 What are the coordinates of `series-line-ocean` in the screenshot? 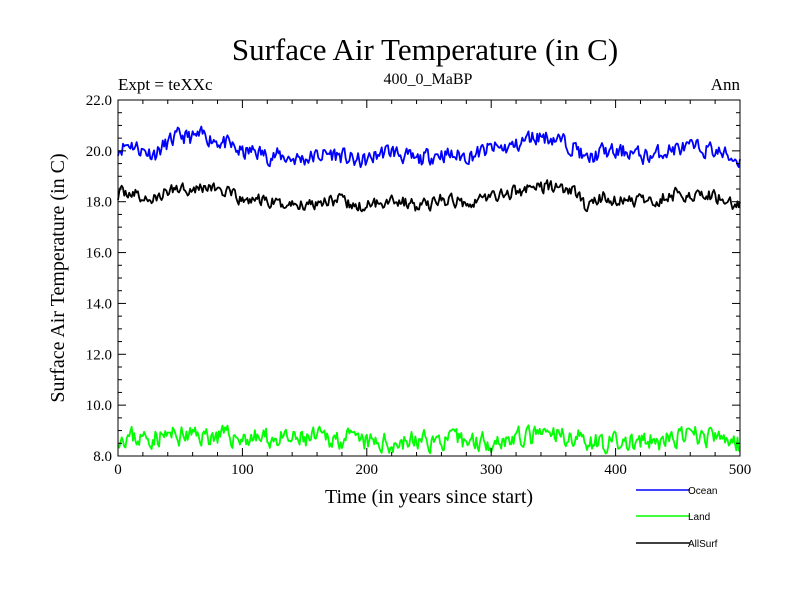 It's located at (429, 147).